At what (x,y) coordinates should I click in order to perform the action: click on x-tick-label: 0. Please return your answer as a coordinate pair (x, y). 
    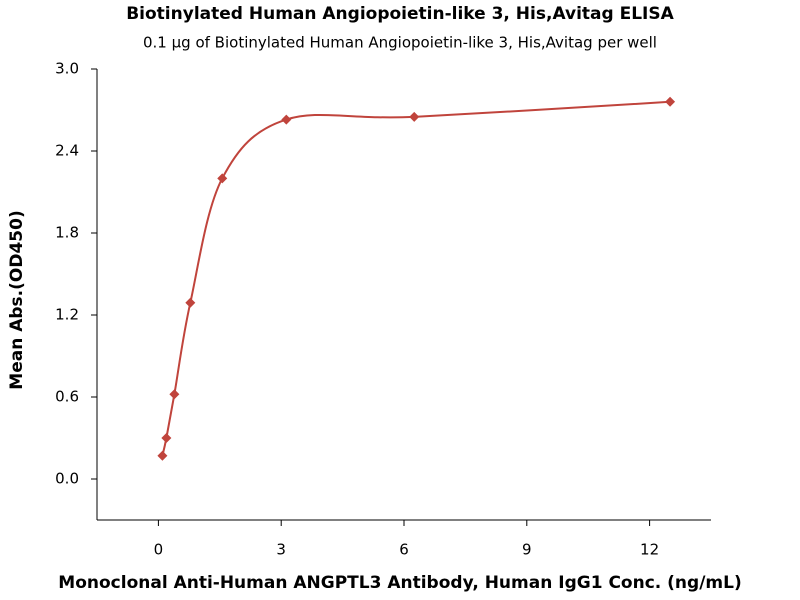
    Looking at the image, I should click on (159, 550).